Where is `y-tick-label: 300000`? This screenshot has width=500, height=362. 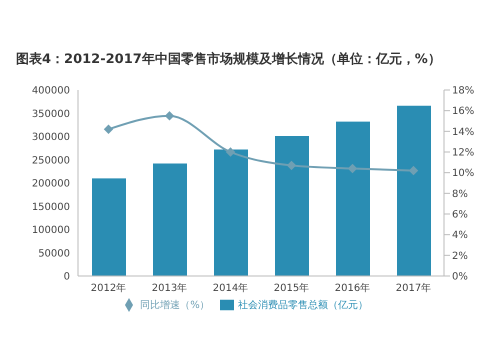 y-tick-label: 300000 is located at coordinates (51, 138).